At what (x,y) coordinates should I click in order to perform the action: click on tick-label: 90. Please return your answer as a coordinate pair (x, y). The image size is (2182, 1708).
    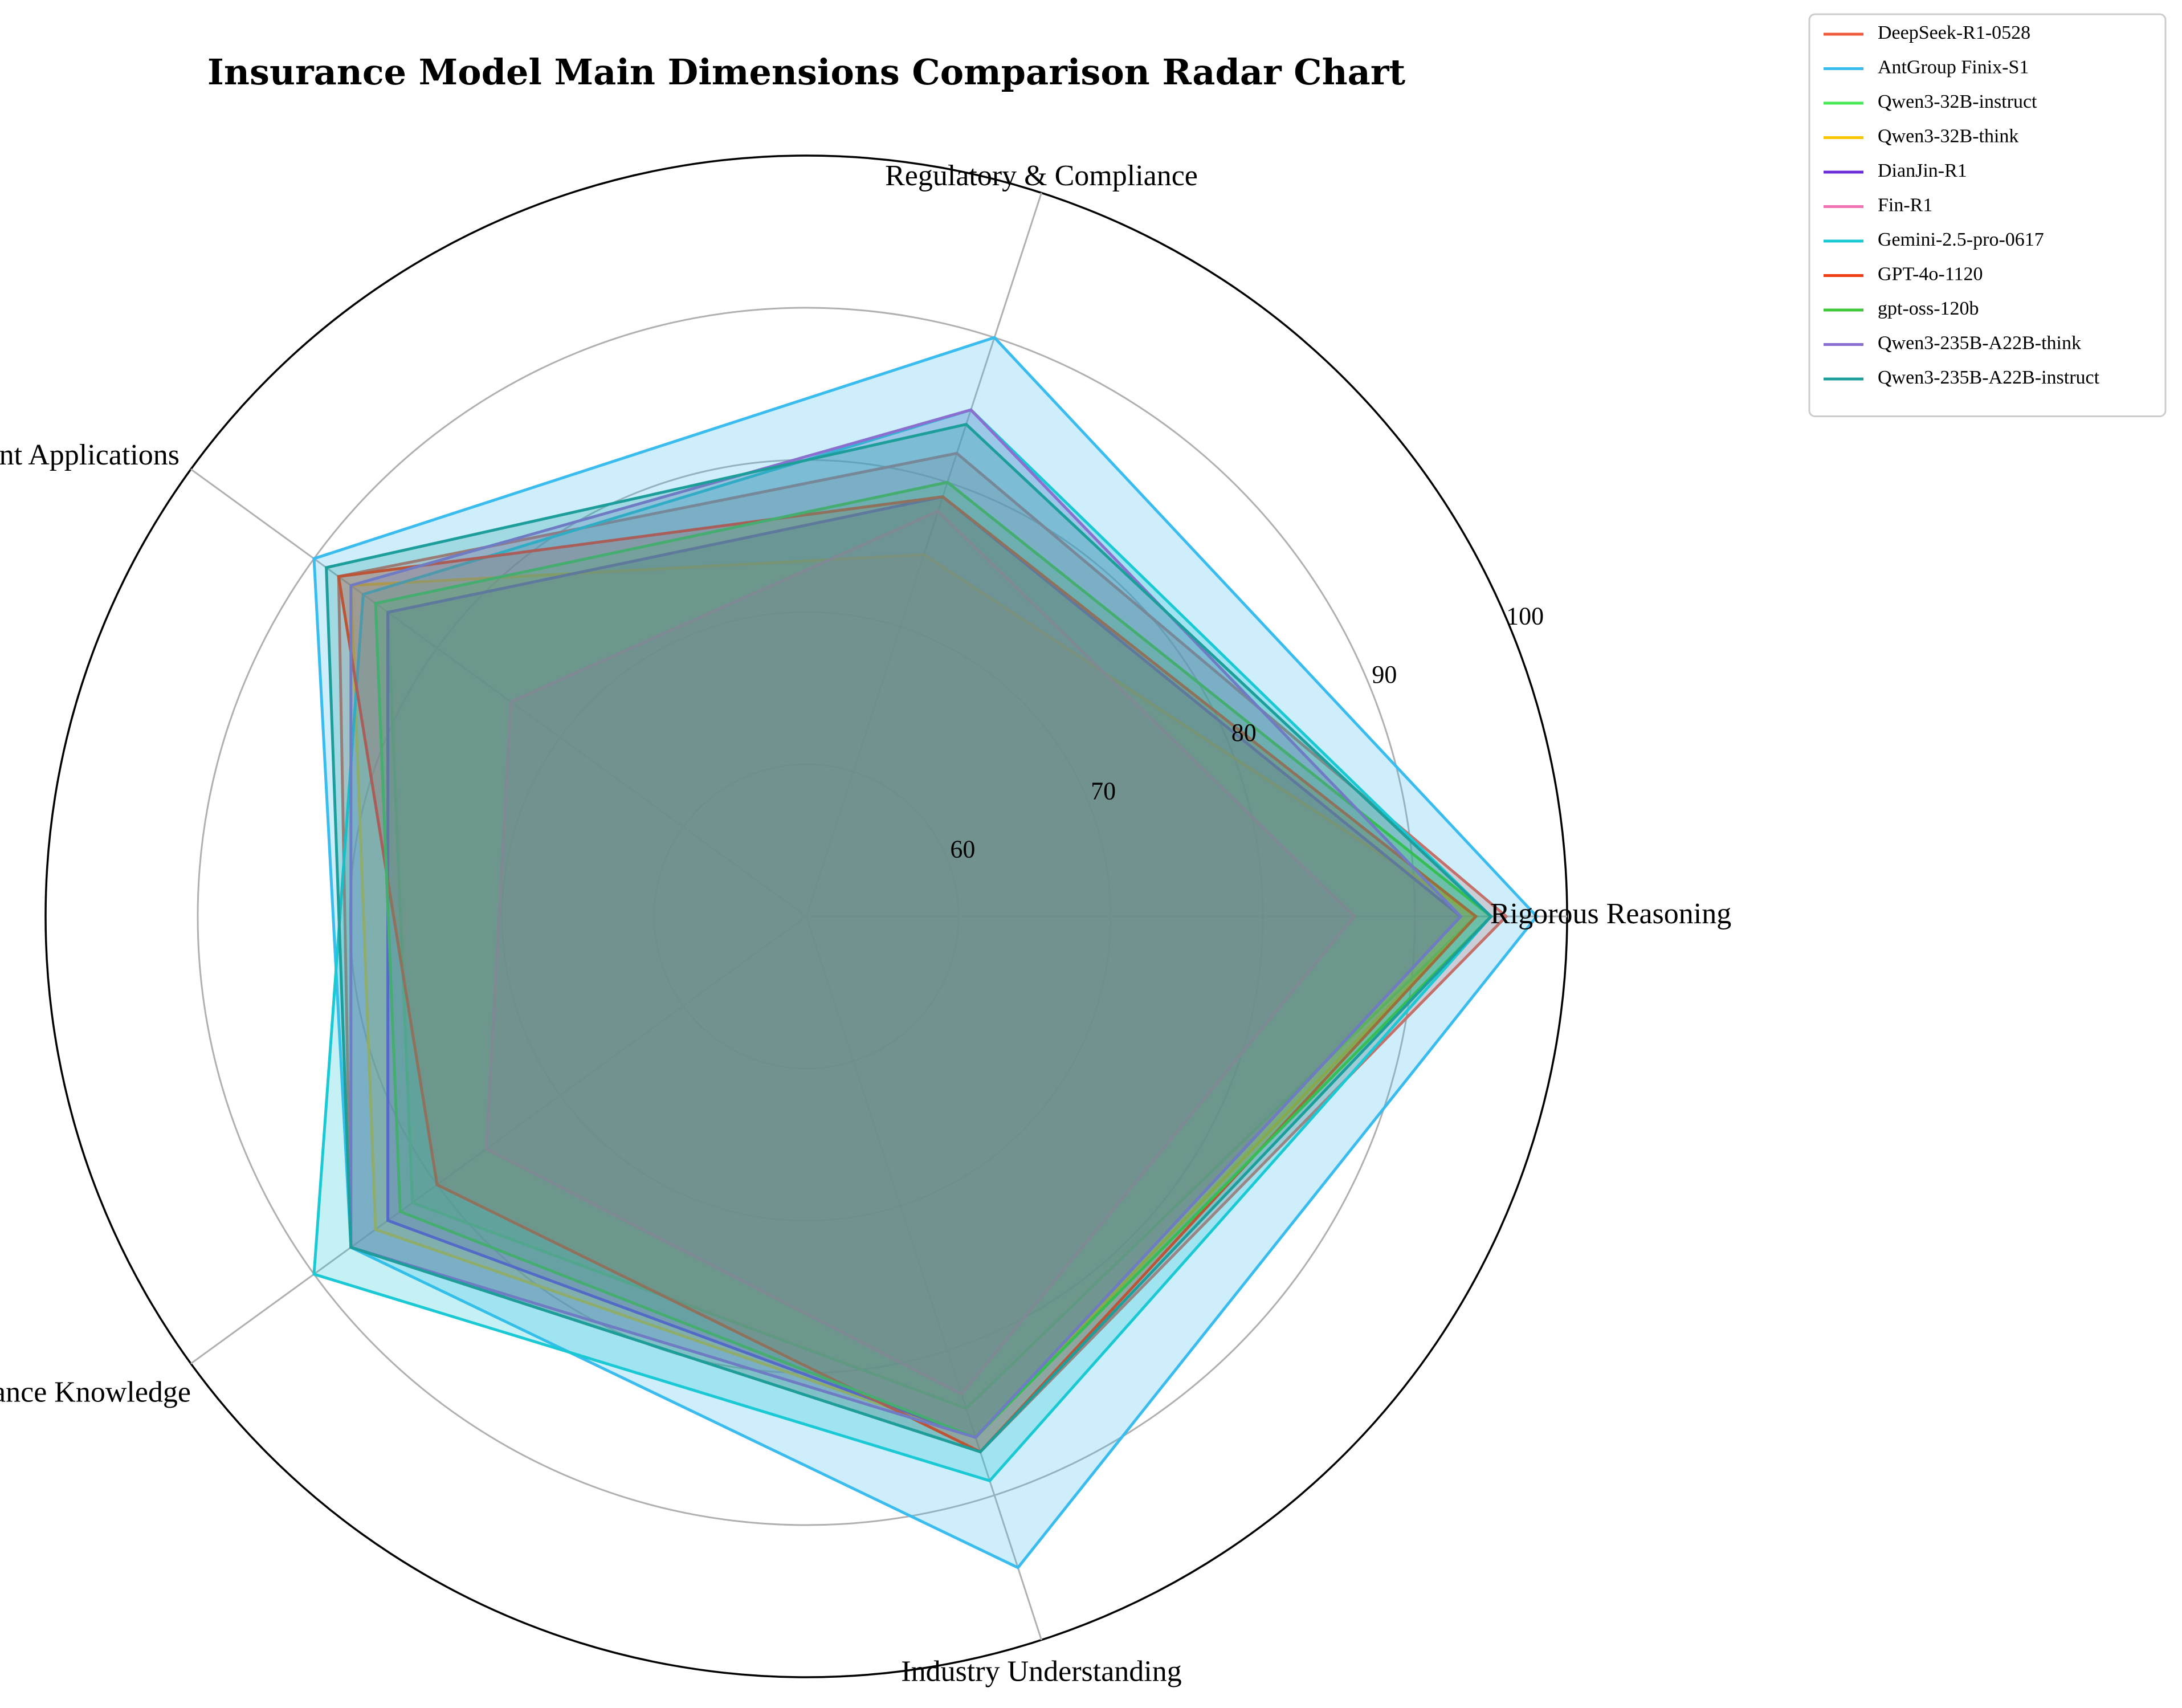
    Looking at the image, I should click on (1384, 674).